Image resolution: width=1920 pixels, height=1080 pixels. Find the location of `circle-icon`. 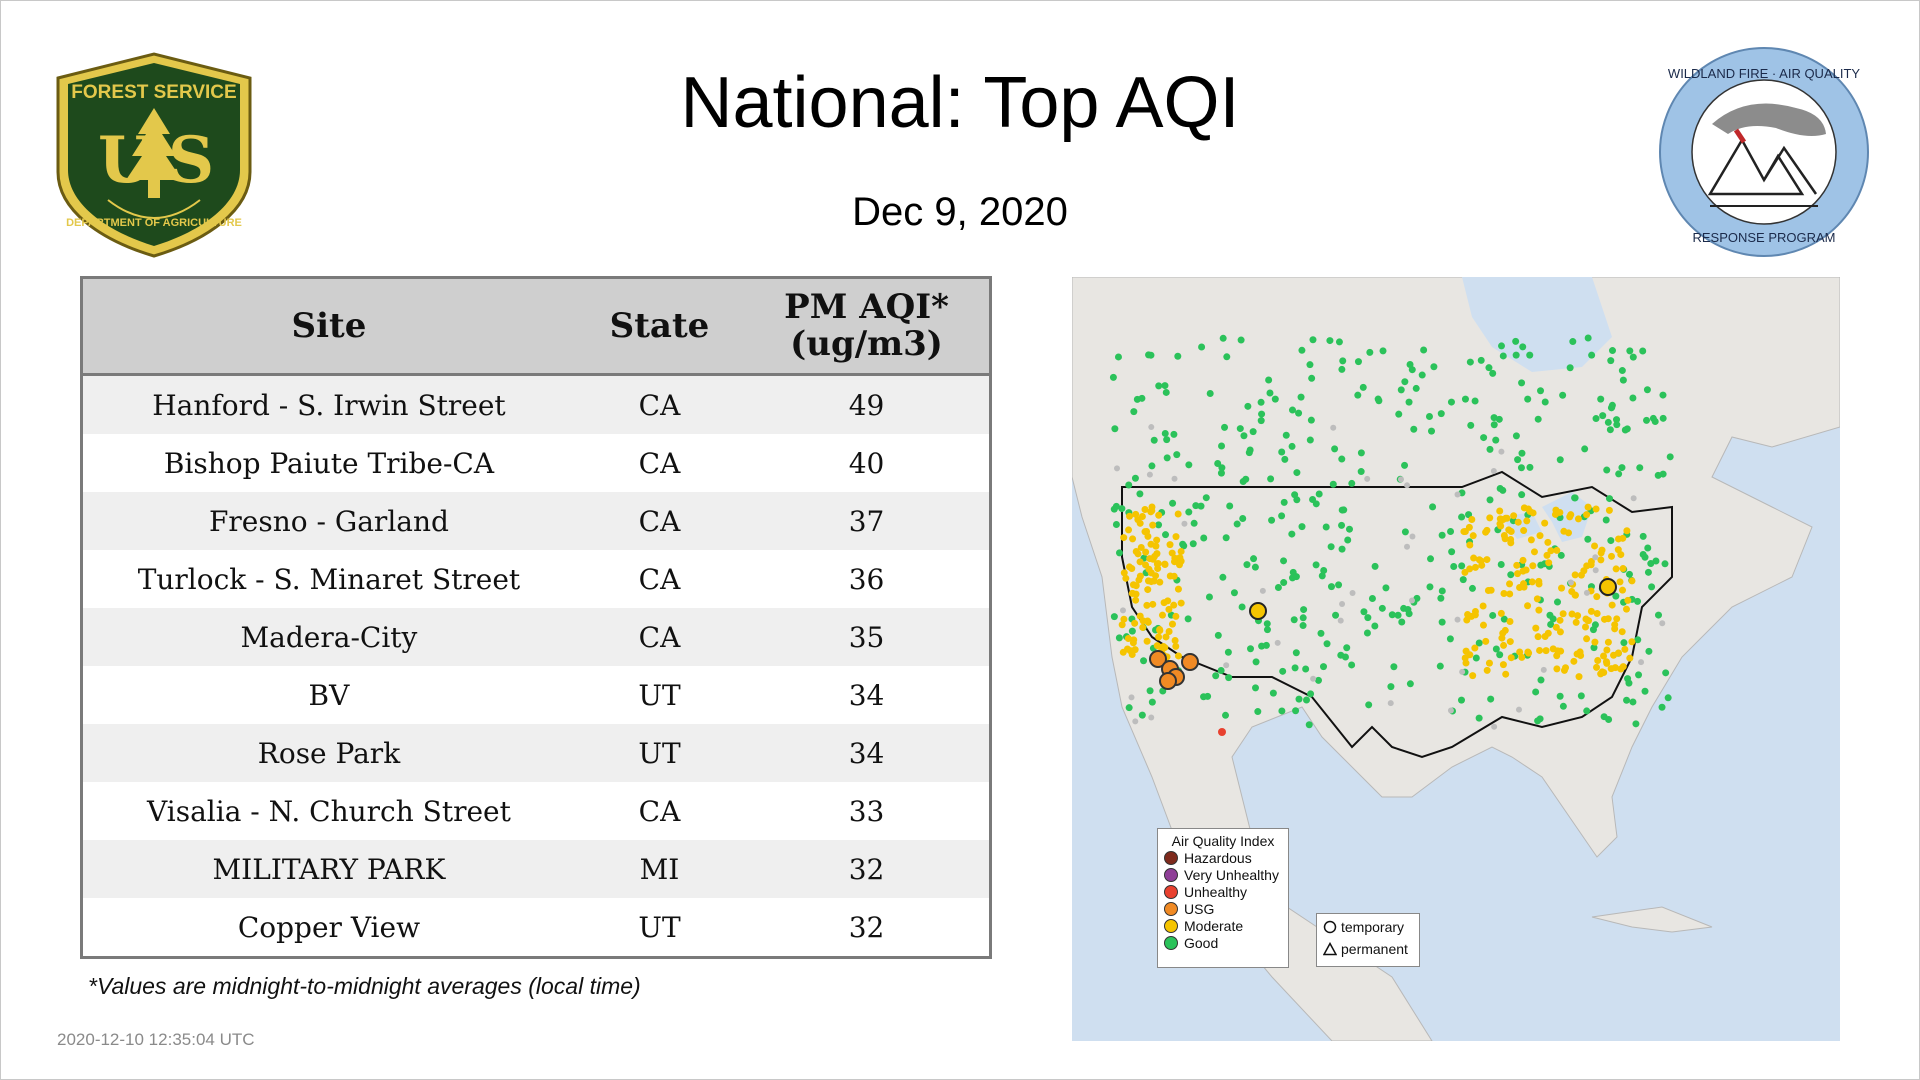

circle-icon is located at coordinates (1330, 927).